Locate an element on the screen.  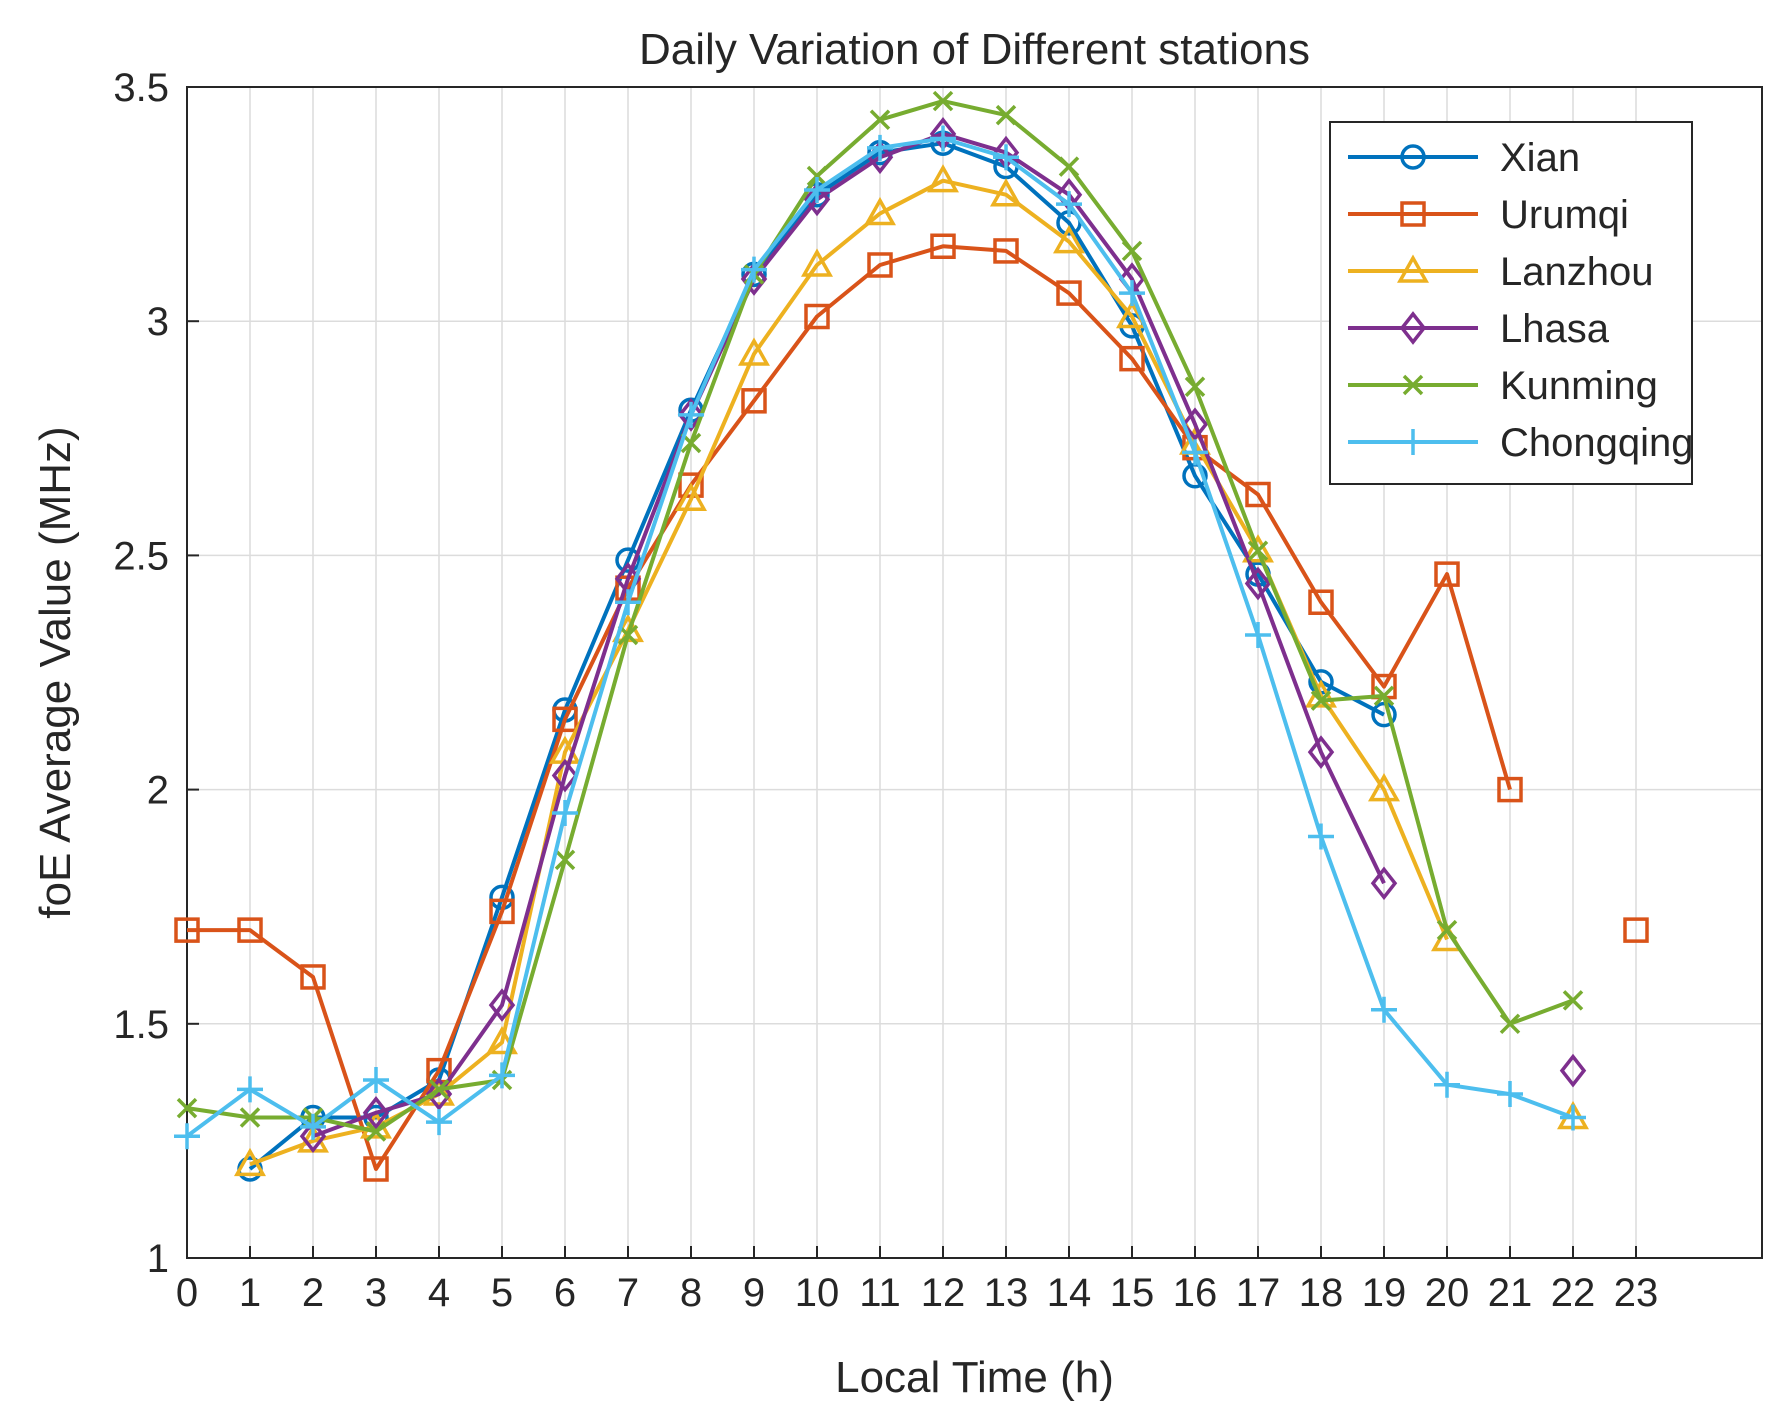
legend-label-kunming: Kunming is located at coordinates (1579, 386).